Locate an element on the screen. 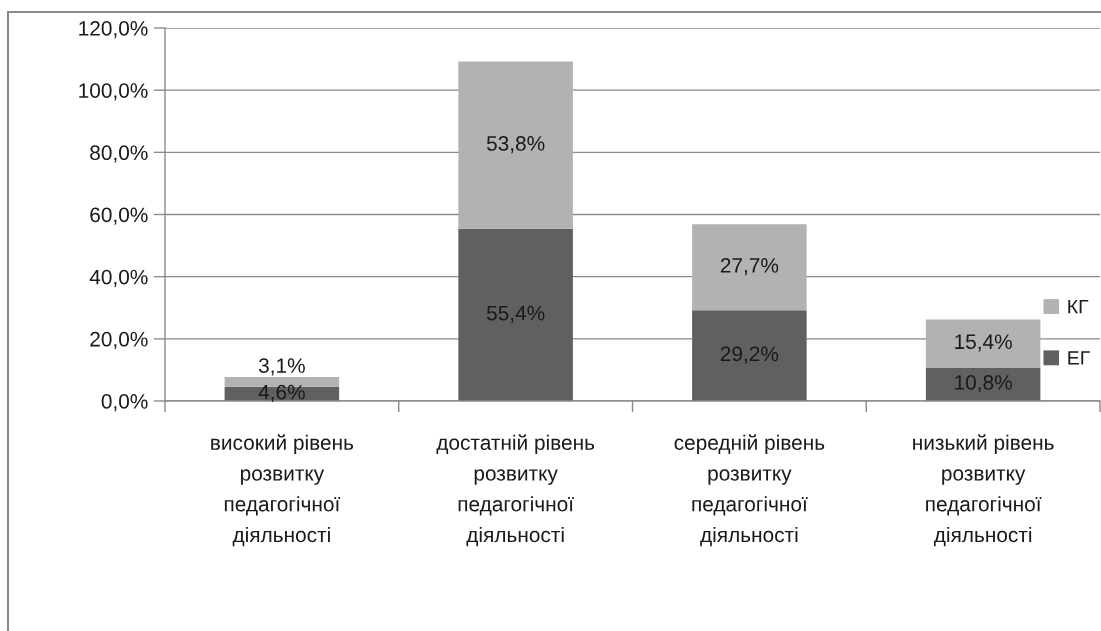 The width and height of the screenshot is (1101, 631). data-label: 29,2% is located at coordinates (749, 355).